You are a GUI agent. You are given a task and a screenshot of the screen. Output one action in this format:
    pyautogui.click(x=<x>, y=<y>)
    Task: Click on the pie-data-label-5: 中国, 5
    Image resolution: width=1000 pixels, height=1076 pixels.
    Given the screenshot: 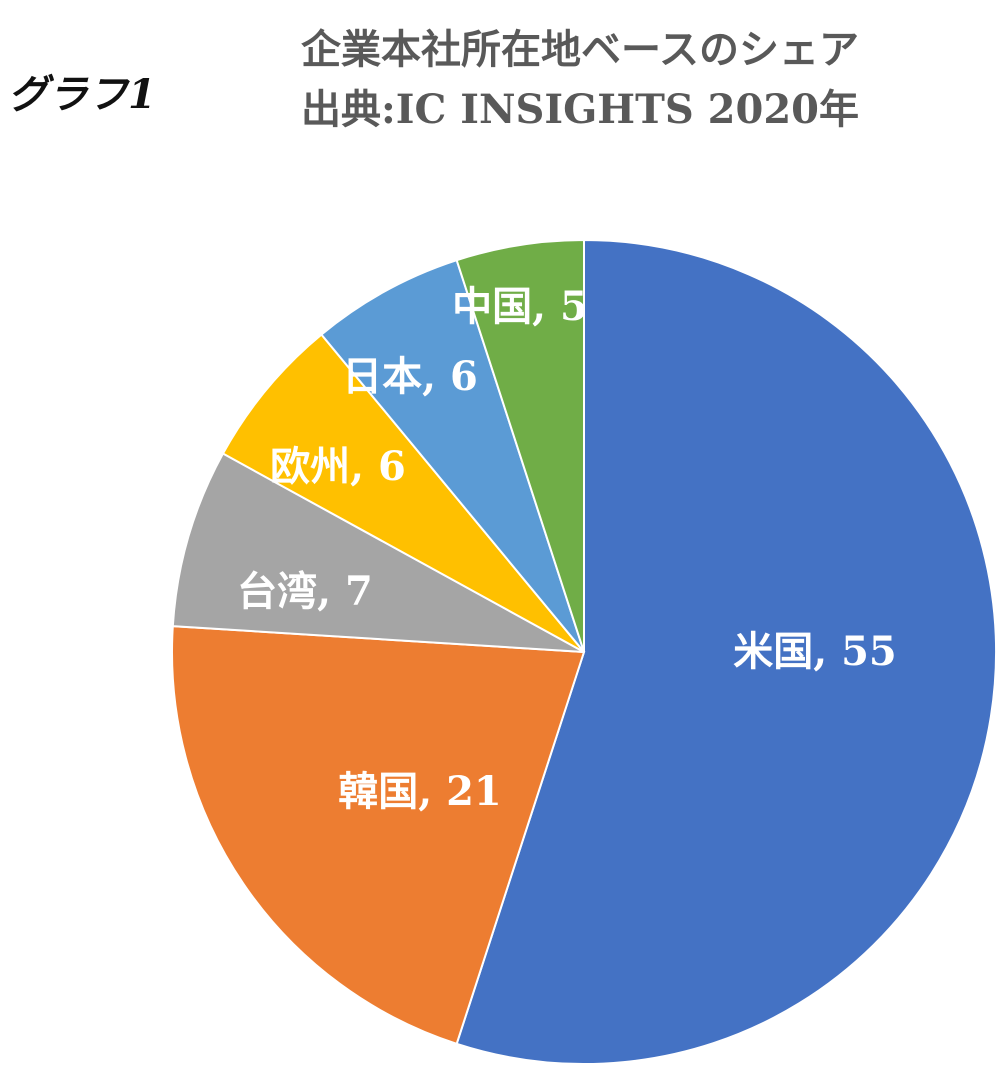 What is the action you would take?
    pyautogui.click(x=520, y=306)
    